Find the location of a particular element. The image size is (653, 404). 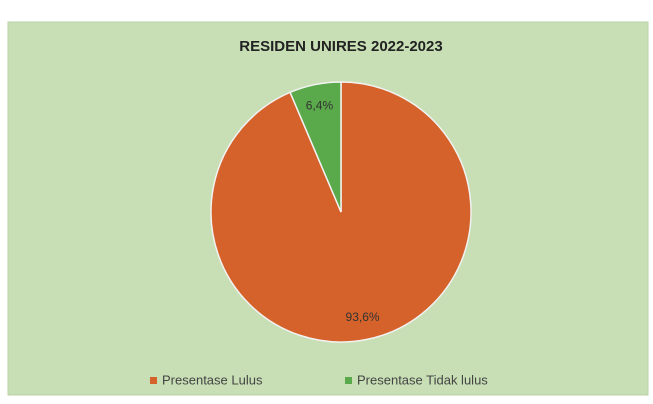

chart-title: RESIDEN UNIRES 2022-2023 is located at coordinates (340, 46).